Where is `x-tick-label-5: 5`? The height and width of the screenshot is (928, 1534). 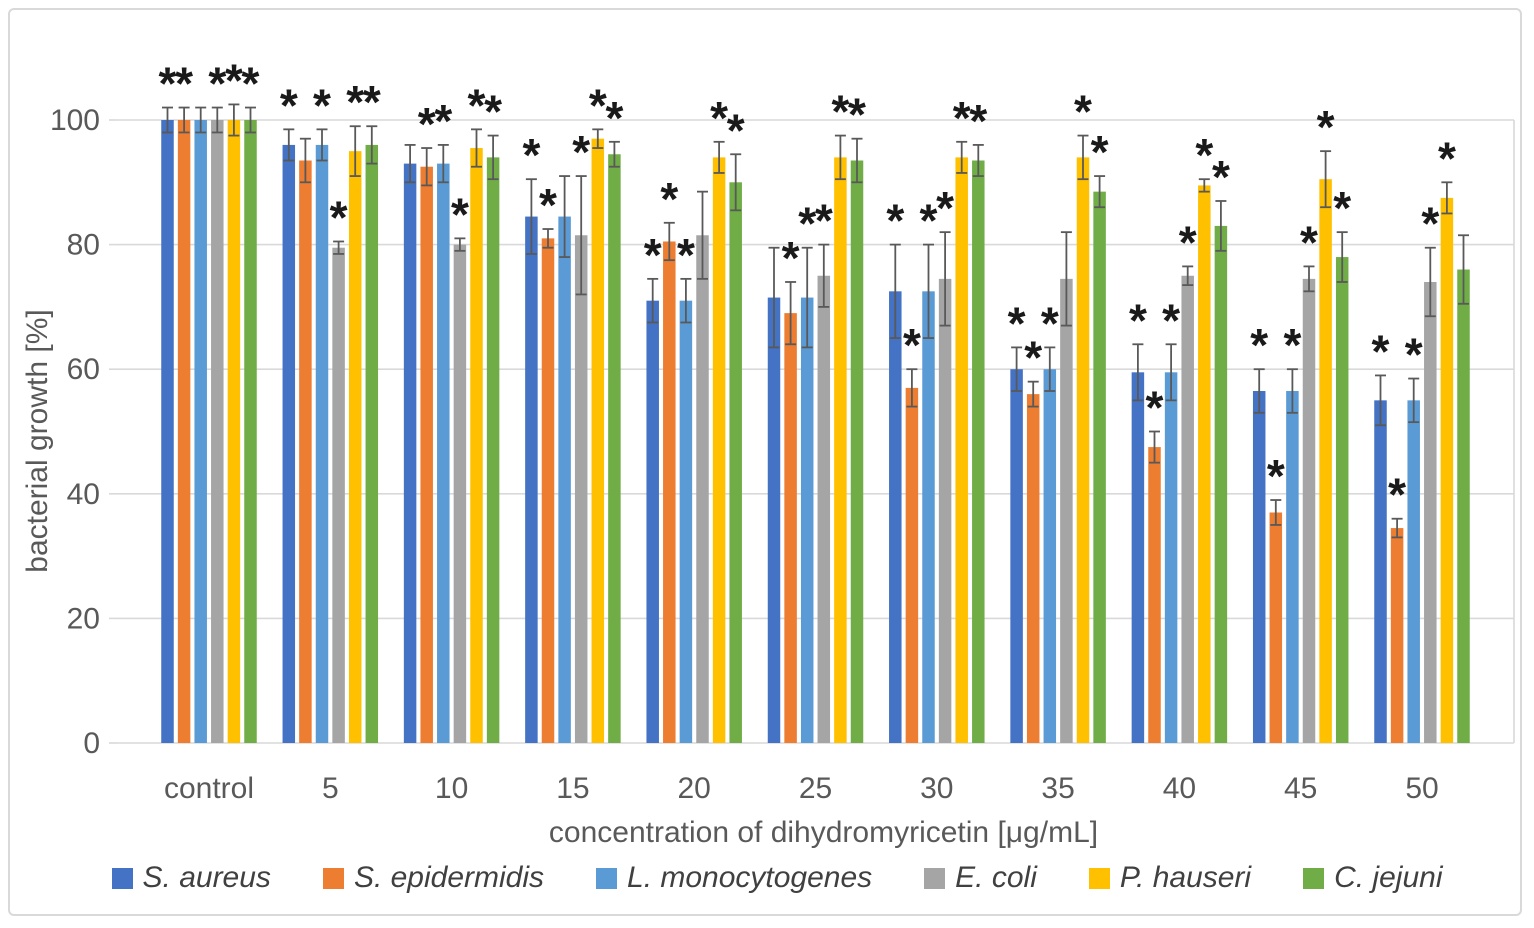 x-tick-label-5: 5 is located at coordinates (330, 788).